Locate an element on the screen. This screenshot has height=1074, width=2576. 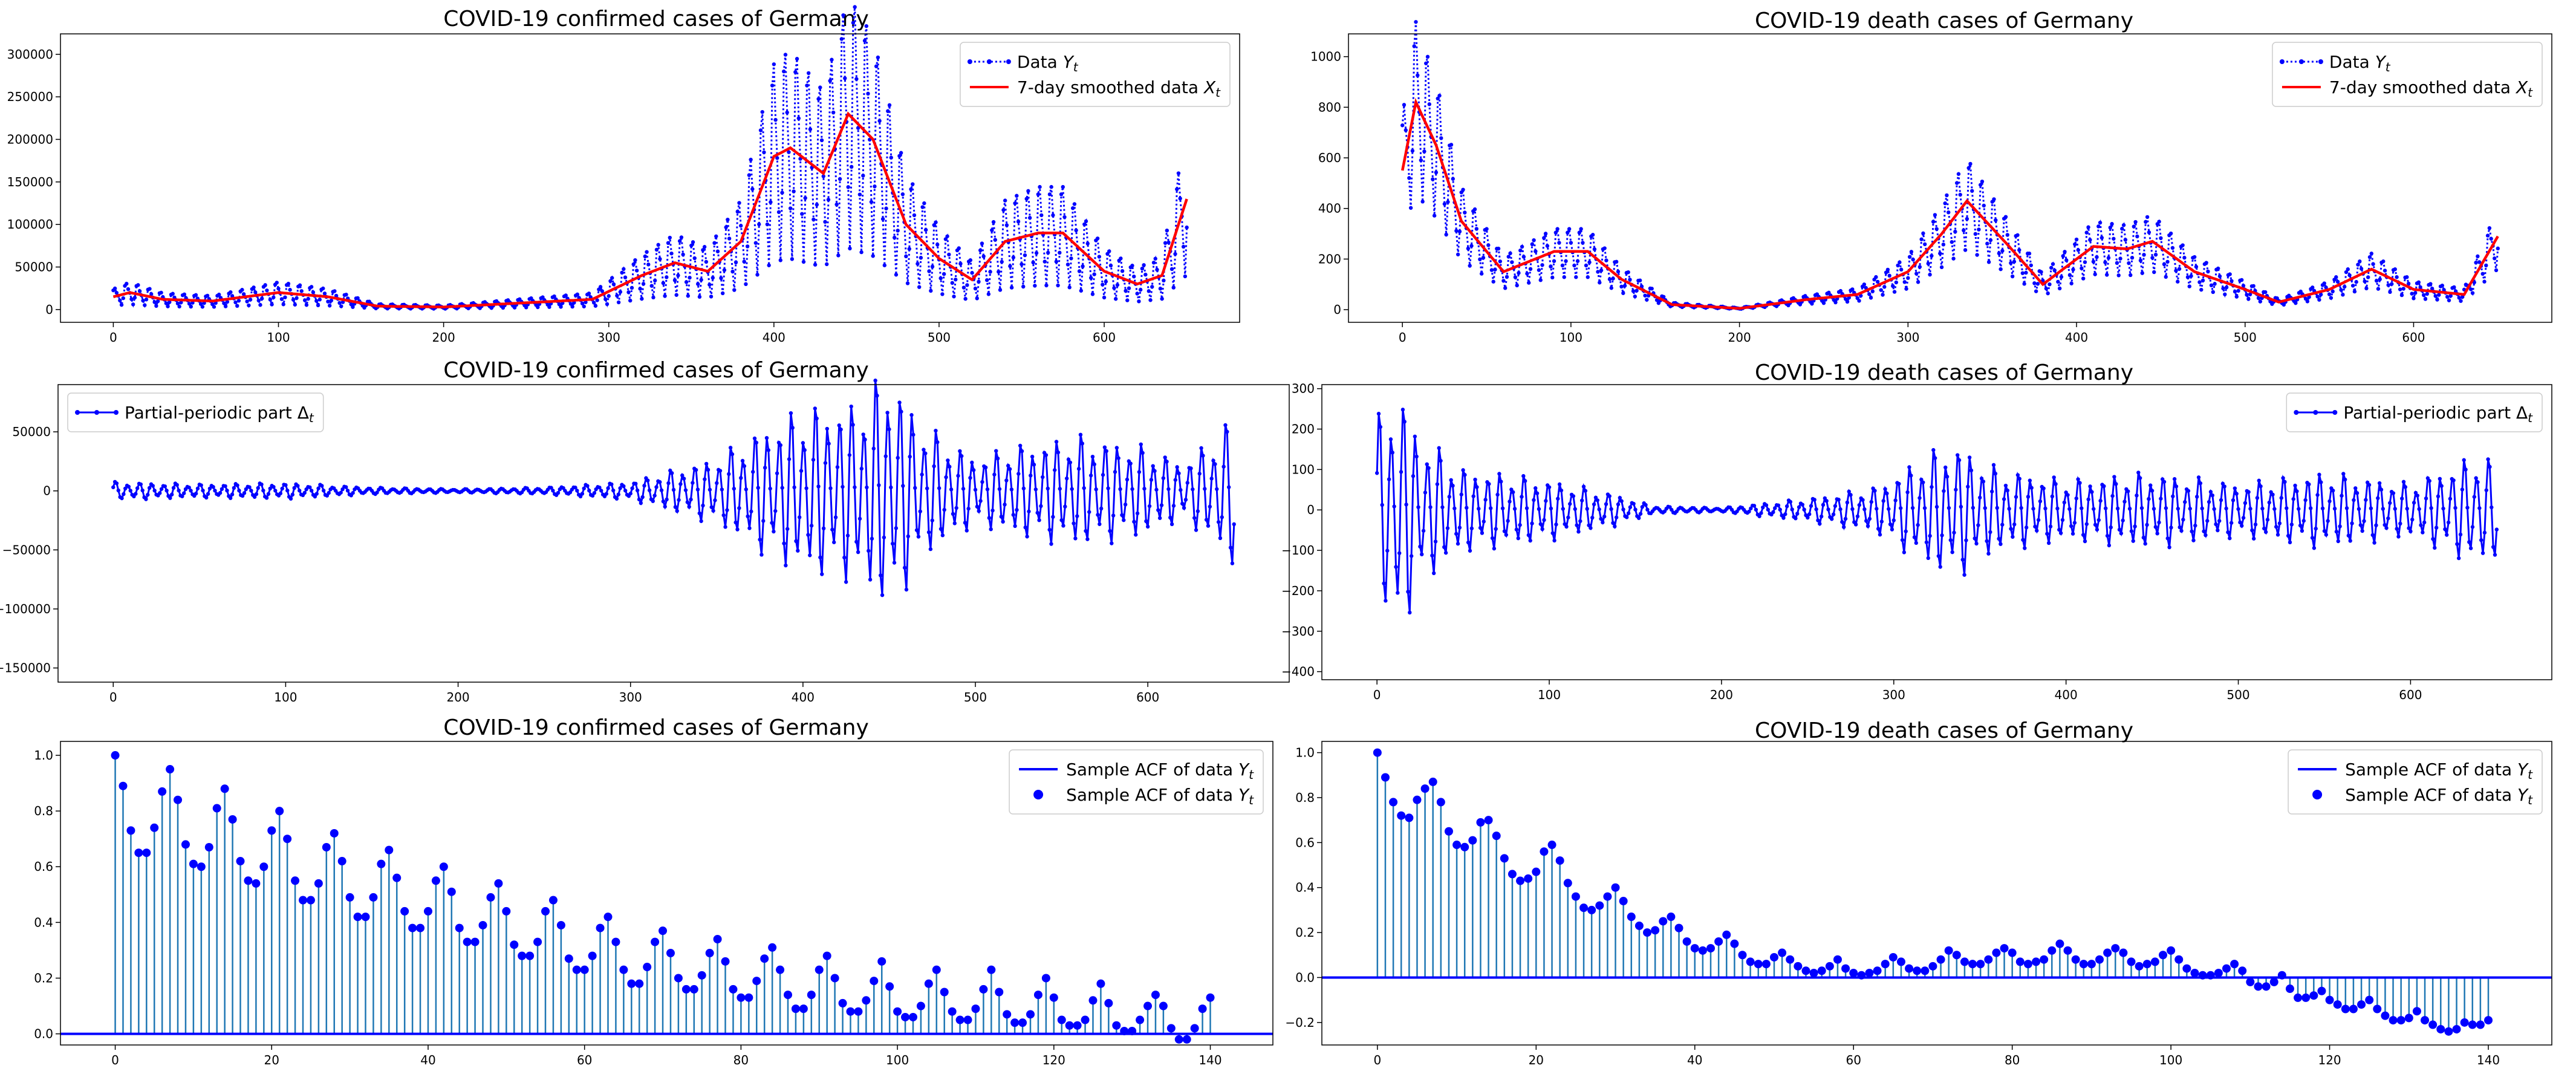
x-tick-label: 40 is located at coordinates (1694, 1060).